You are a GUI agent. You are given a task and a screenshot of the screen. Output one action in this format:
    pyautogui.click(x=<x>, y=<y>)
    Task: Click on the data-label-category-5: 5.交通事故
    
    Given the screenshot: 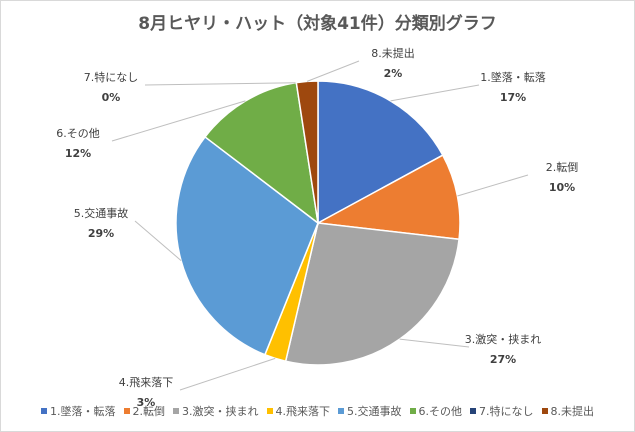 What is the action you would take?
    pyautogui.click(x=101, y=213)
    